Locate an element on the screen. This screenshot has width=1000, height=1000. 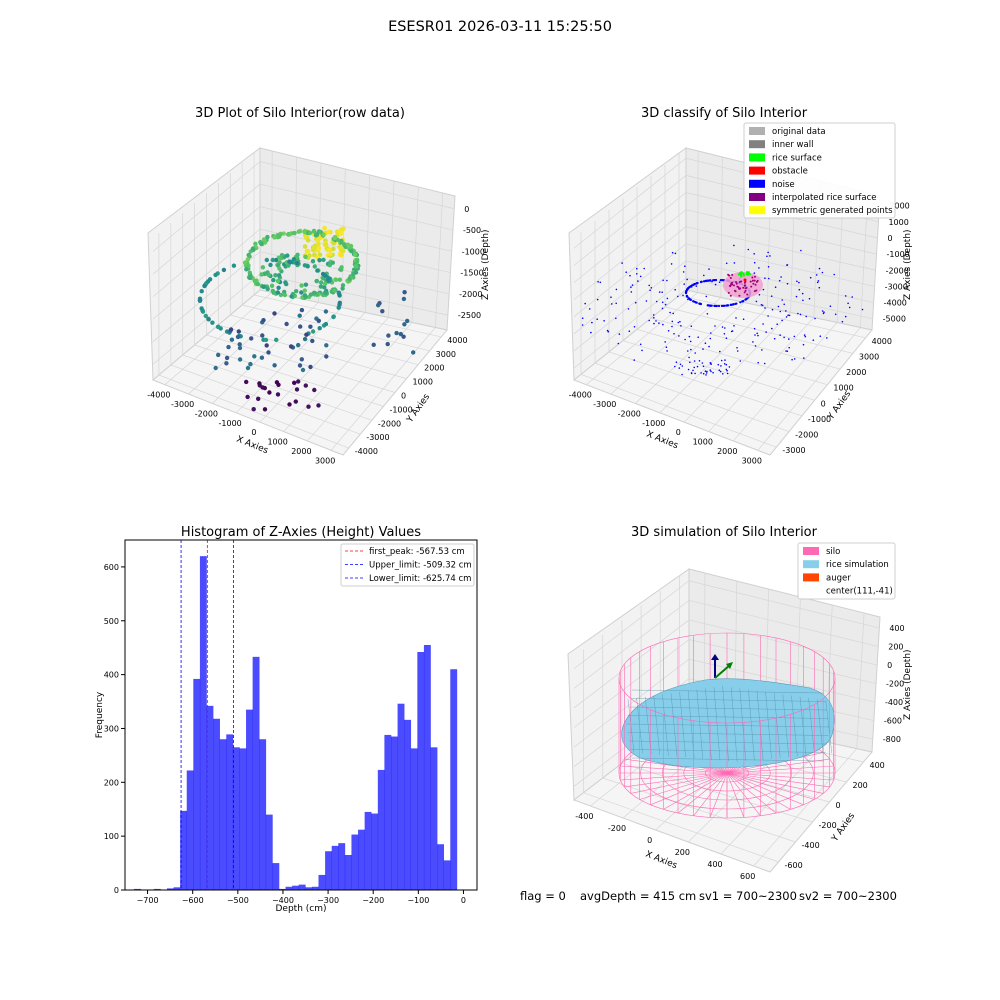
x-tick-labels: −700 −600 −500 −400 −300 −200 −100 0 is located at coordinates (301, 897).